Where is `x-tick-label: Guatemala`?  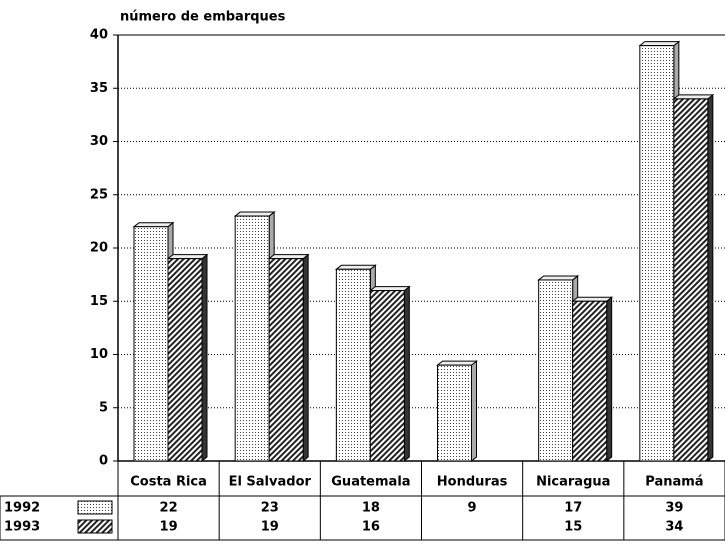 x-tick-label: Guatemala is located at coordinates (370, 482).